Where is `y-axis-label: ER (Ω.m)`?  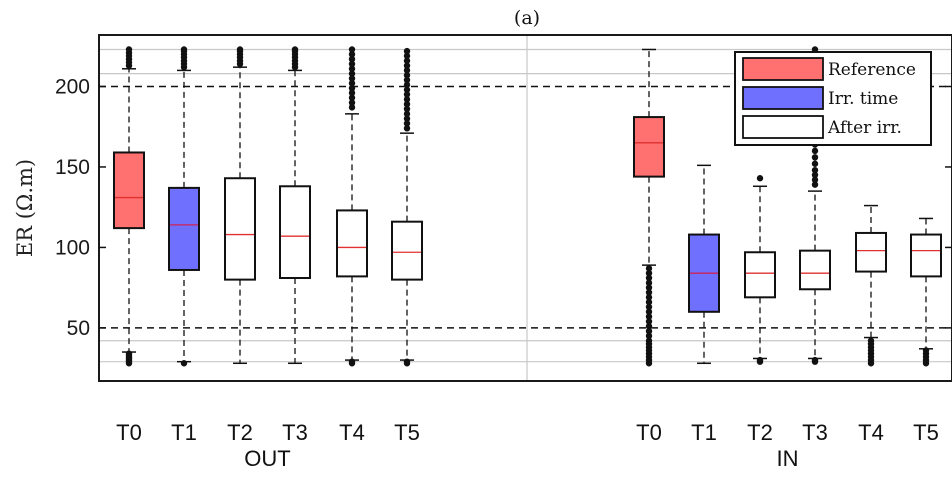 y-axis-label: ER (Ω.m) is located at coordinates (25, 208).